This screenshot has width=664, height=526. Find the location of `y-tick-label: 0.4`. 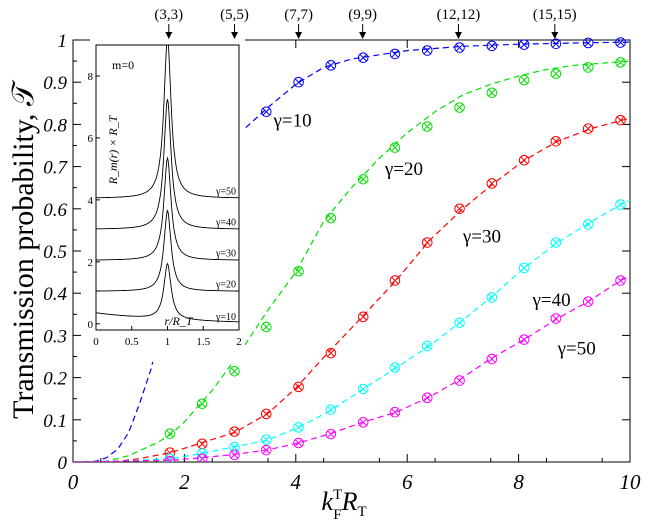

y-tick-label: 0.4 is located at coordinates (55, 294).